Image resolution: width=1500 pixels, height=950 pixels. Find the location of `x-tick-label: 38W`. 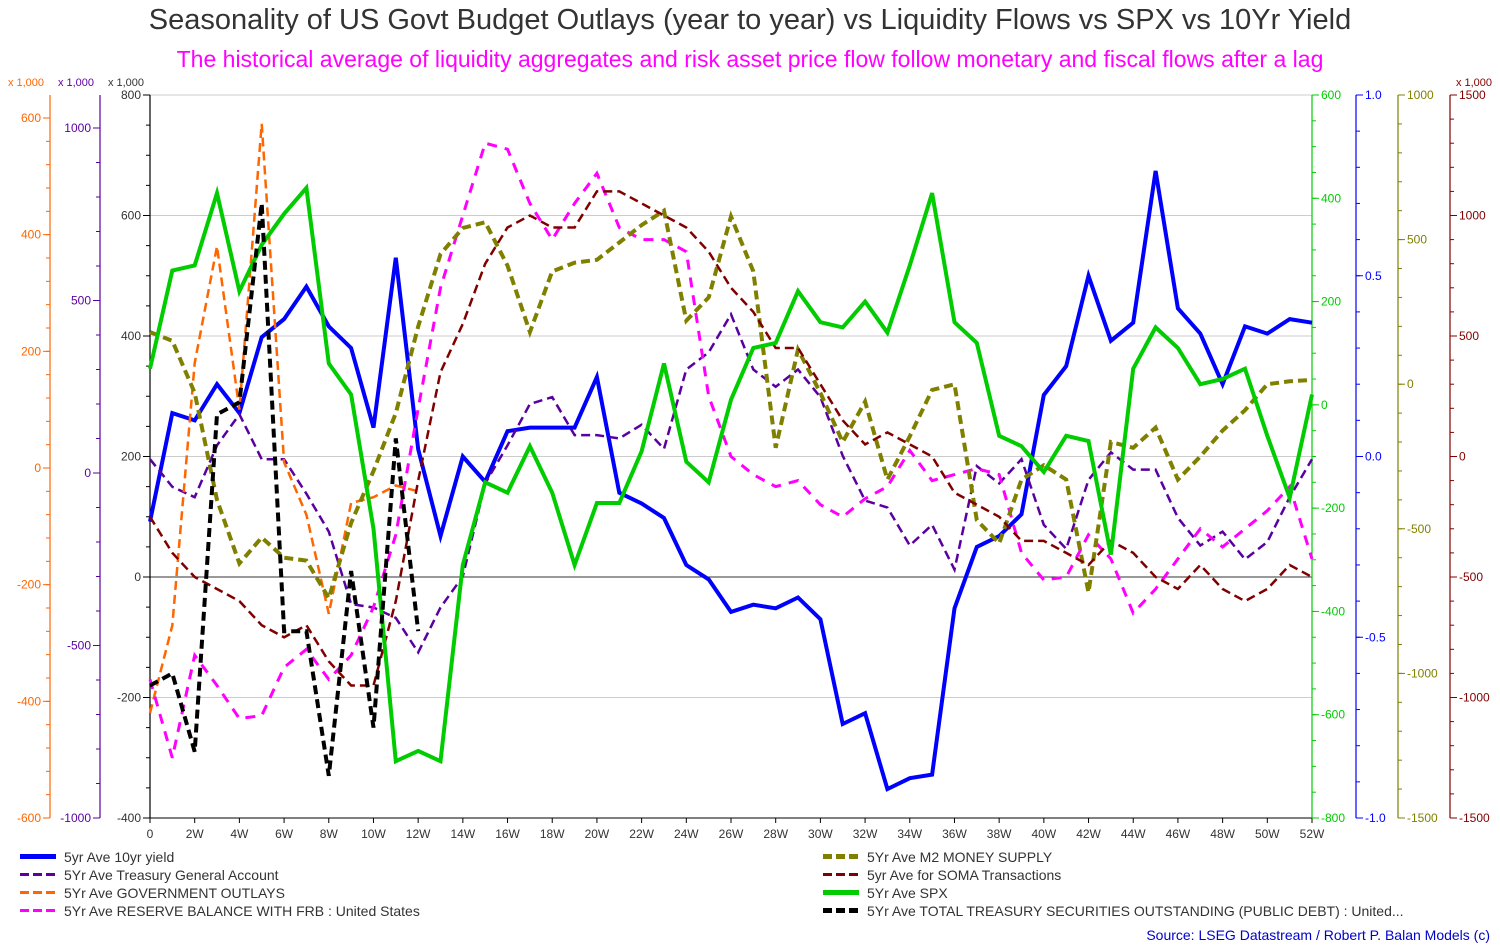

x-tick-label: 38W is located at coordinates (999, 834).